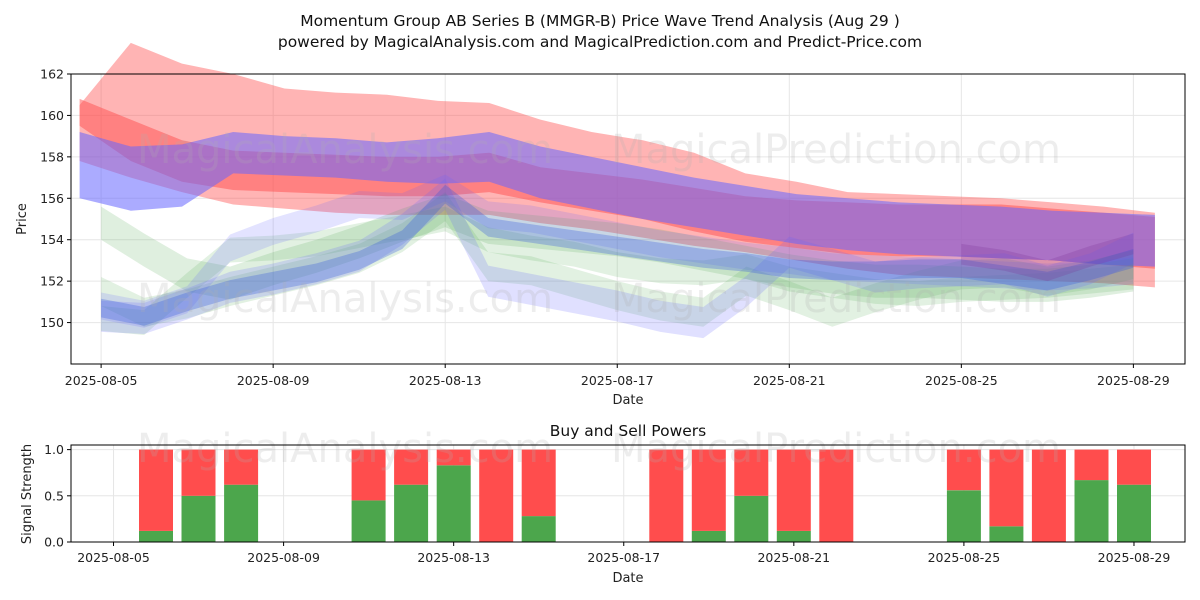 The height and width of the screenshot is (600, 1200). I want to click on signal-x-tick-label-0: 2025-08-05, so click(113, 557).